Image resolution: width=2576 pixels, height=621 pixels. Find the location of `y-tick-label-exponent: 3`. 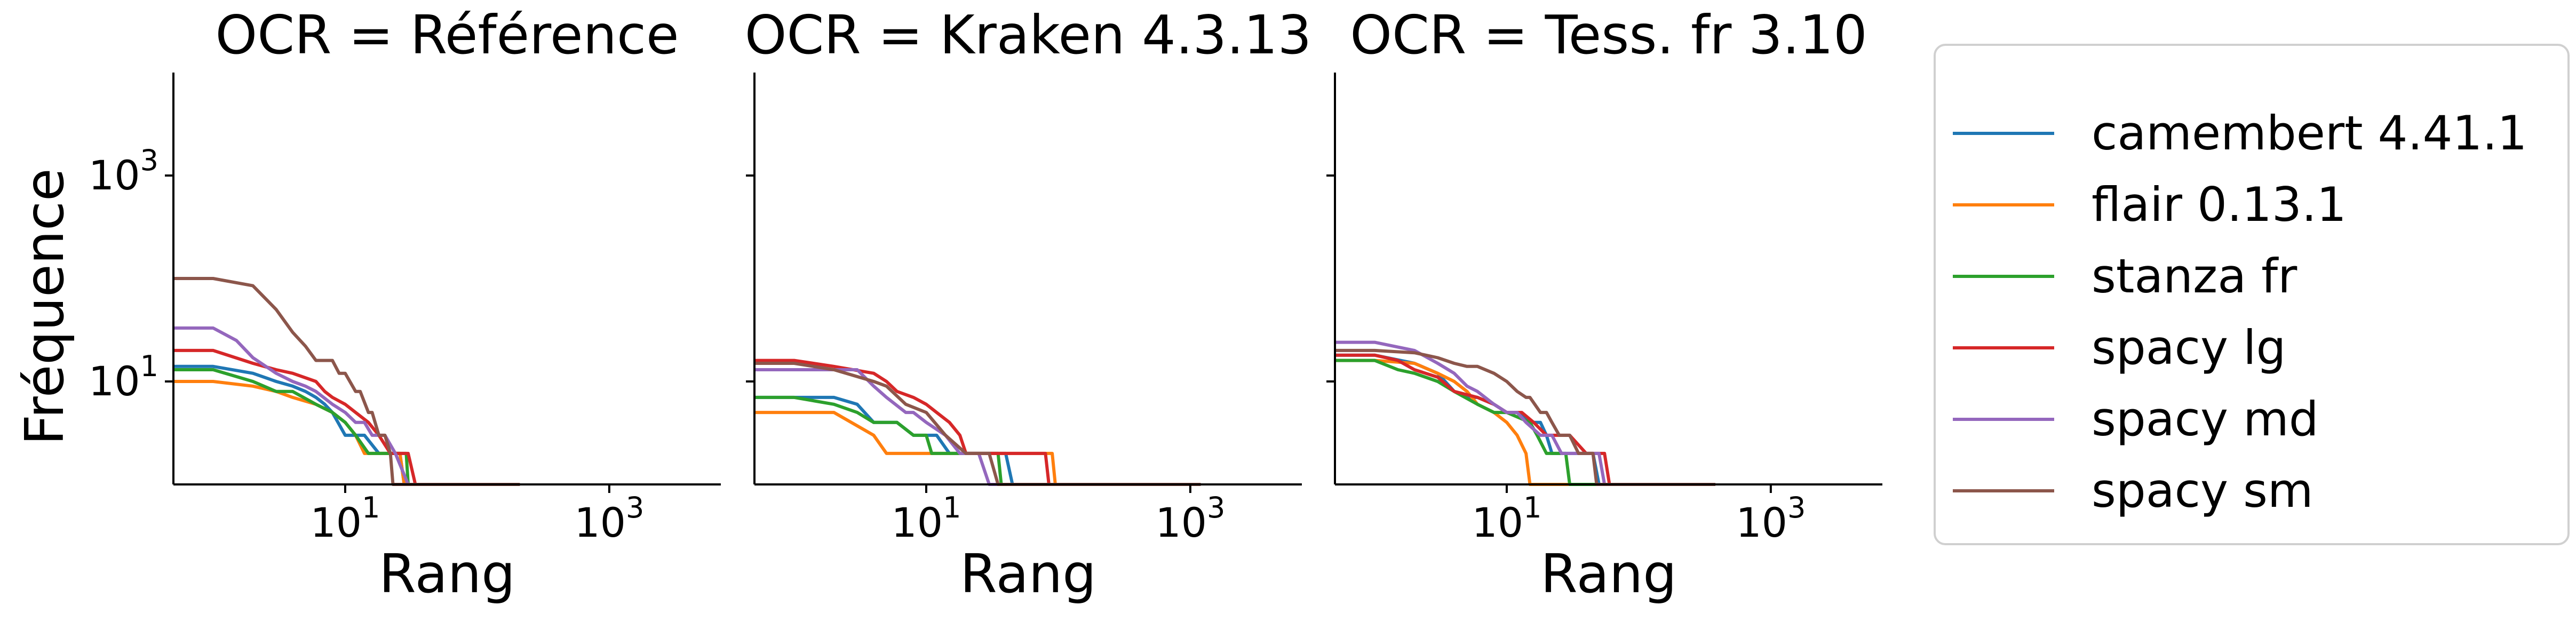

y-tick-label-exponent: 3 is located at coordinates (149, 160).